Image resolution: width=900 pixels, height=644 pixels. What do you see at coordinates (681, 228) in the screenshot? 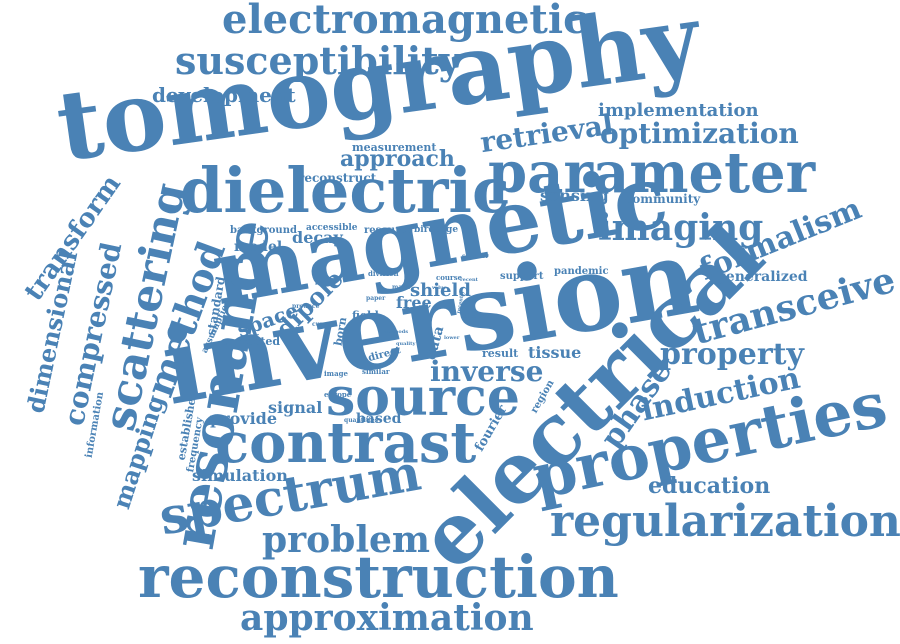
I see `word-imaging: imaging` at bounding box center [681, 228].